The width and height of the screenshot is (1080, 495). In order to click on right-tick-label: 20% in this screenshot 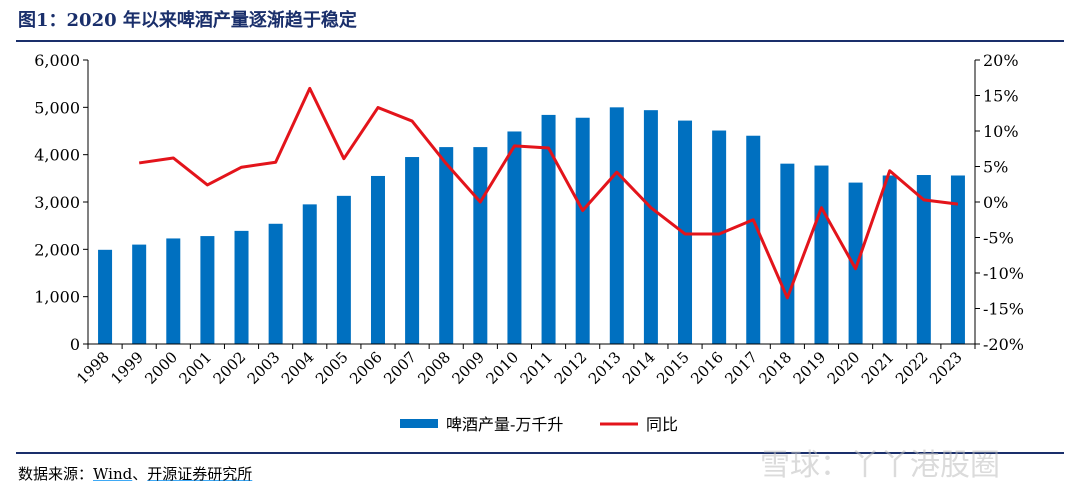, I will do `click(1001, 60)`.